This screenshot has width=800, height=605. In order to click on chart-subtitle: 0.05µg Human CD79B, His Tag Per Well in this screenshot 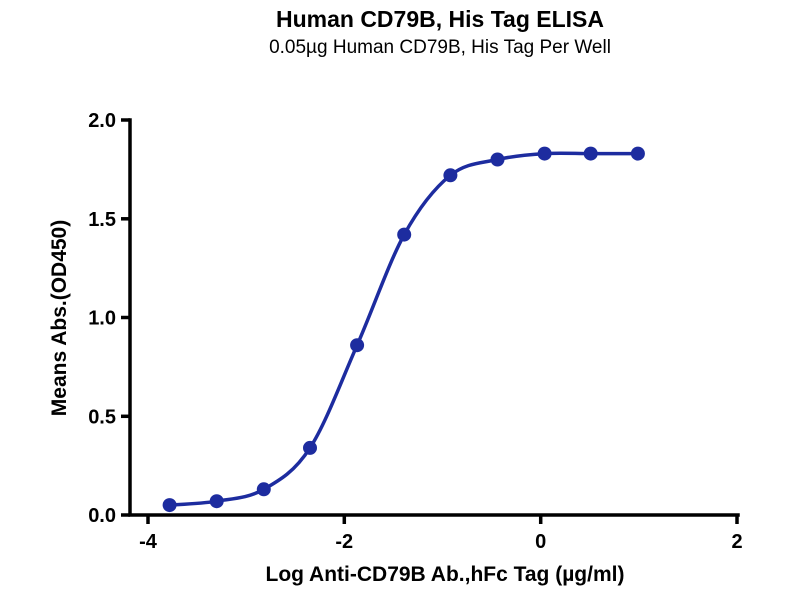, I will do `click(440, 47)`.